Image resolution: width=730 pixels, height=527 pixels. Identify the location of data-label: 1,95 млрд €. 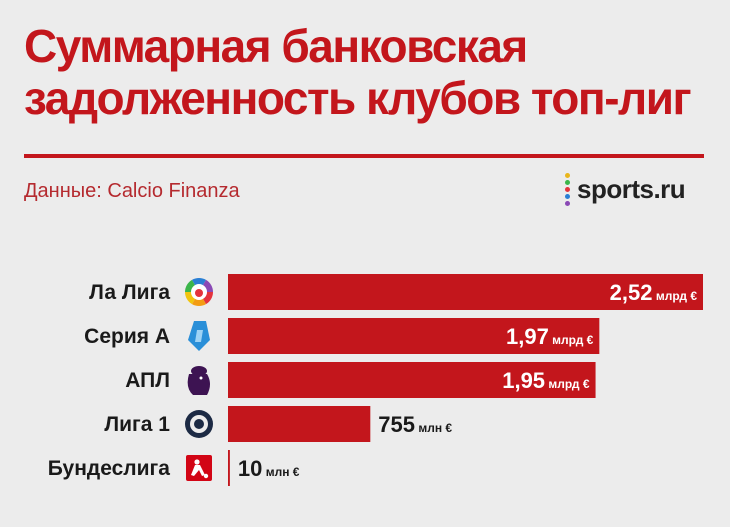
(546, 380).